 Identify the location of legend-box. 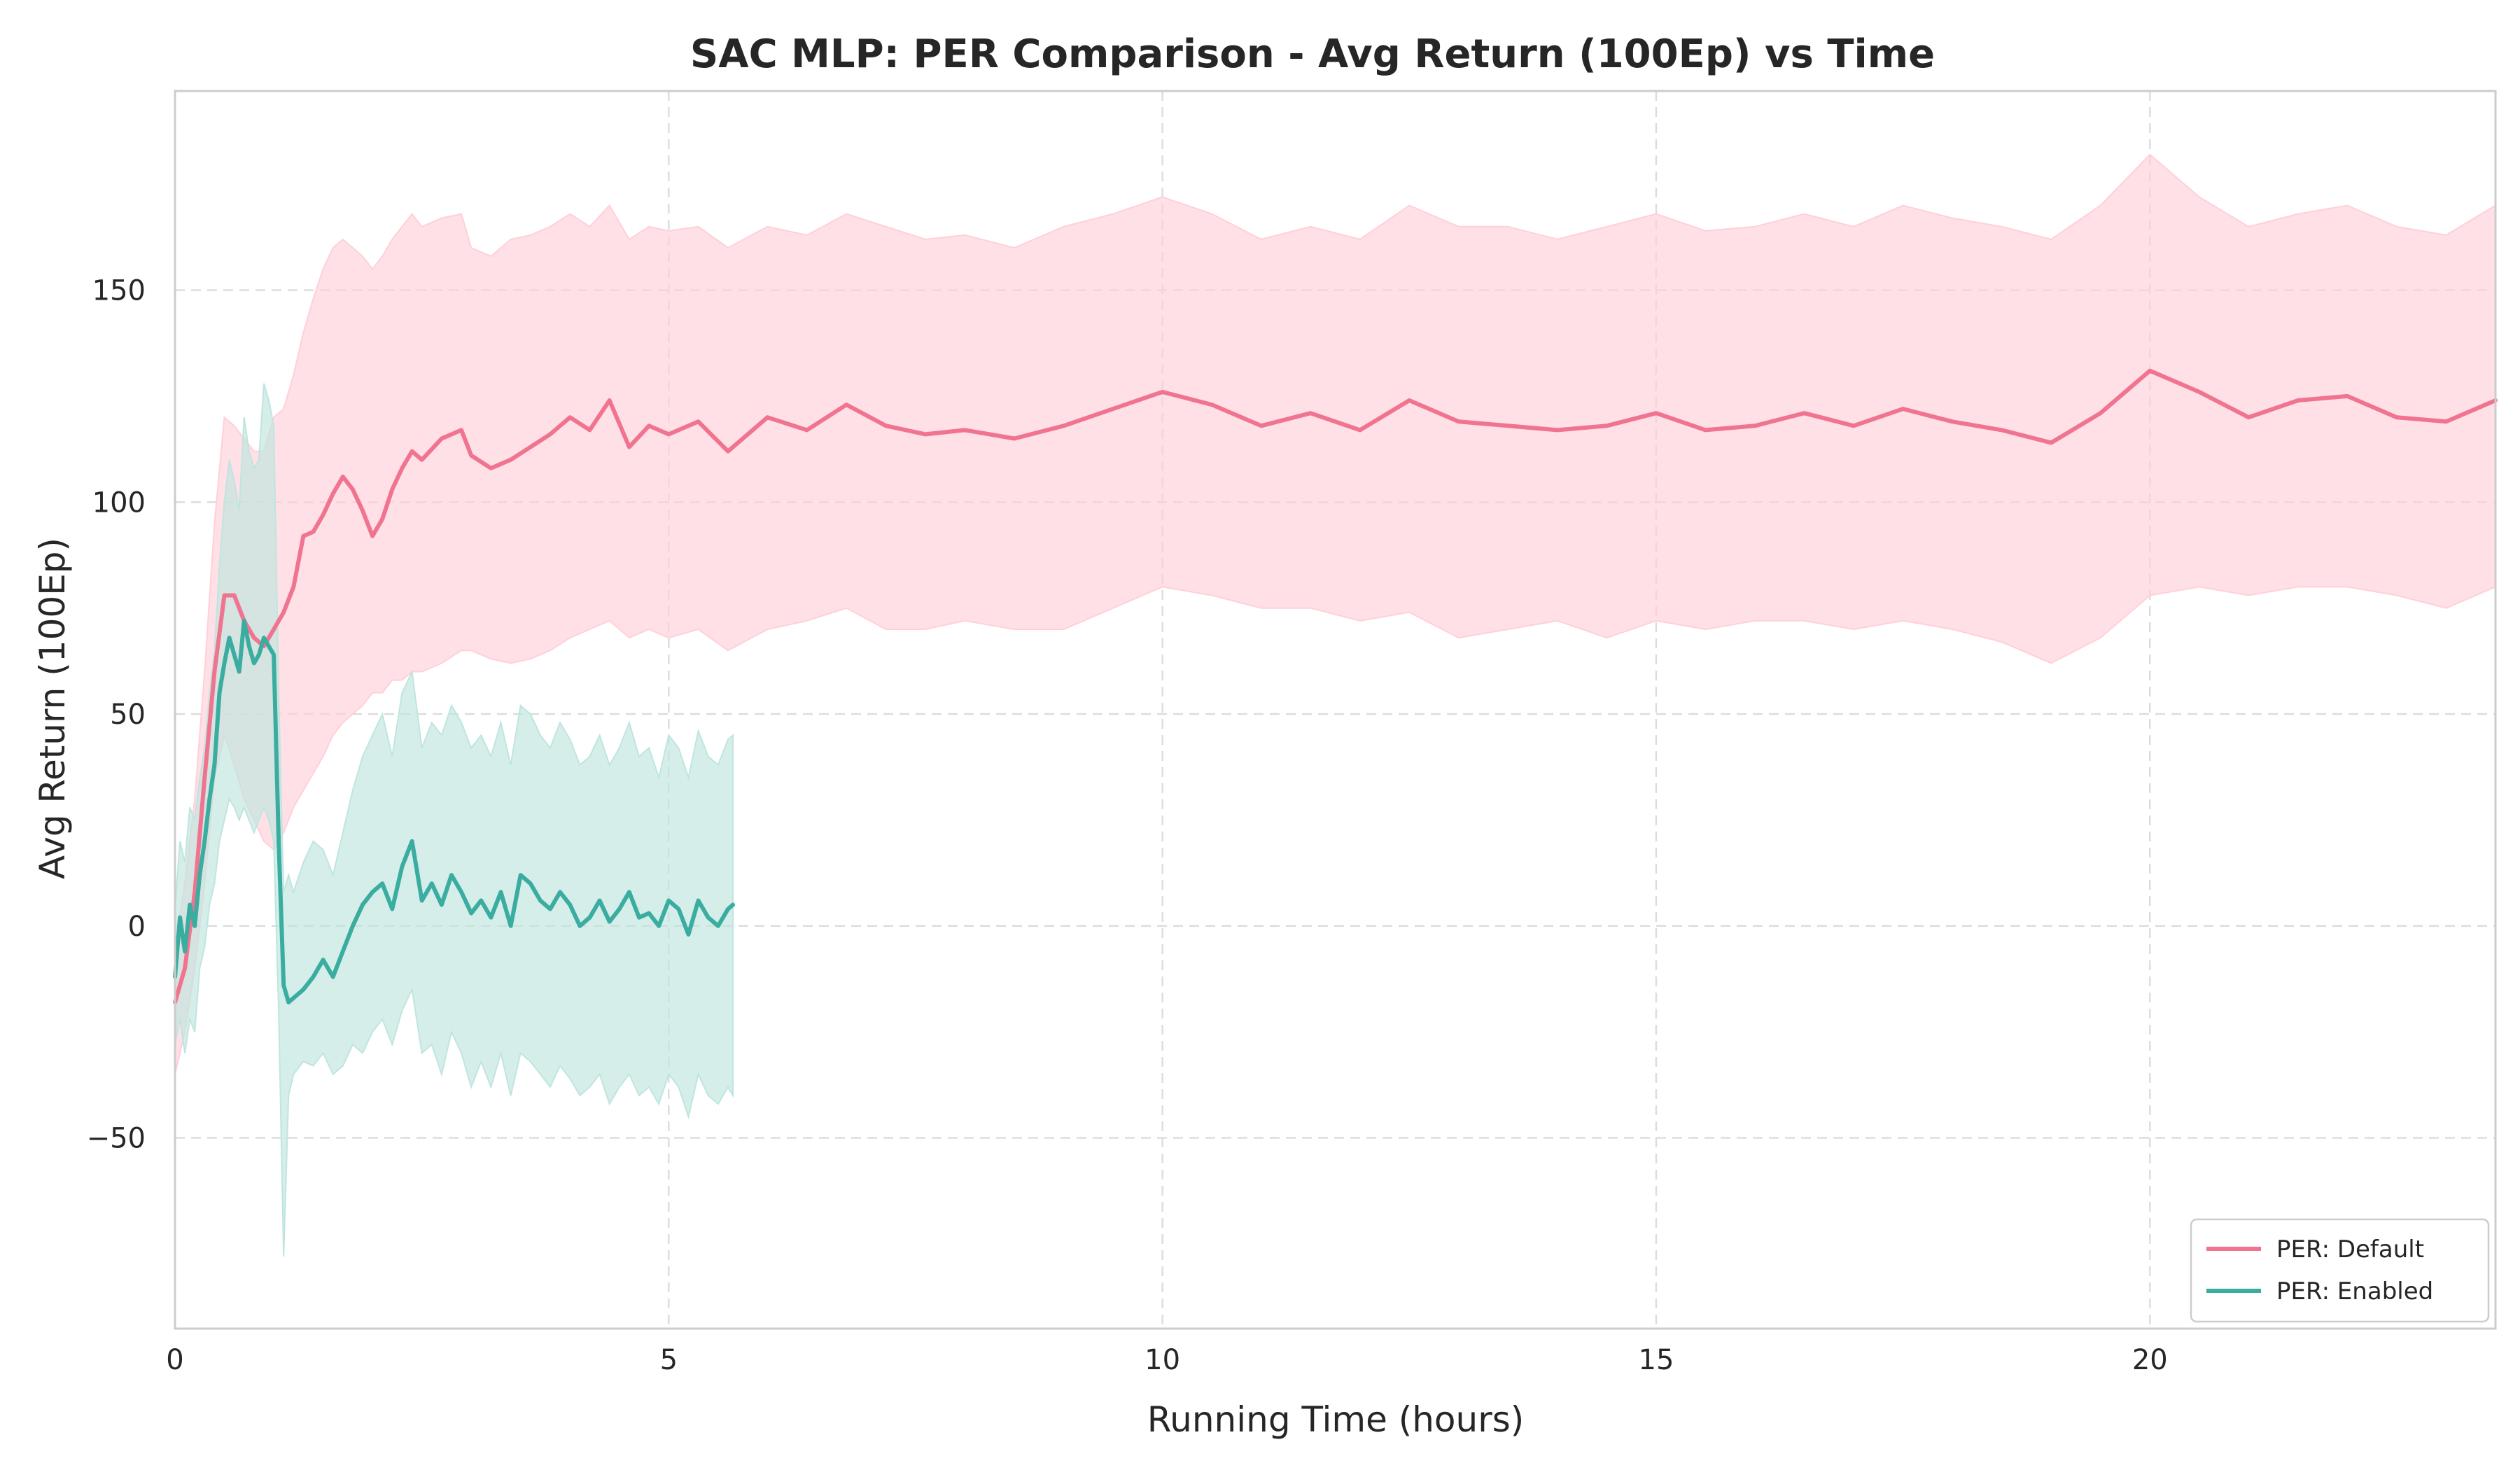
(2340, 1270).